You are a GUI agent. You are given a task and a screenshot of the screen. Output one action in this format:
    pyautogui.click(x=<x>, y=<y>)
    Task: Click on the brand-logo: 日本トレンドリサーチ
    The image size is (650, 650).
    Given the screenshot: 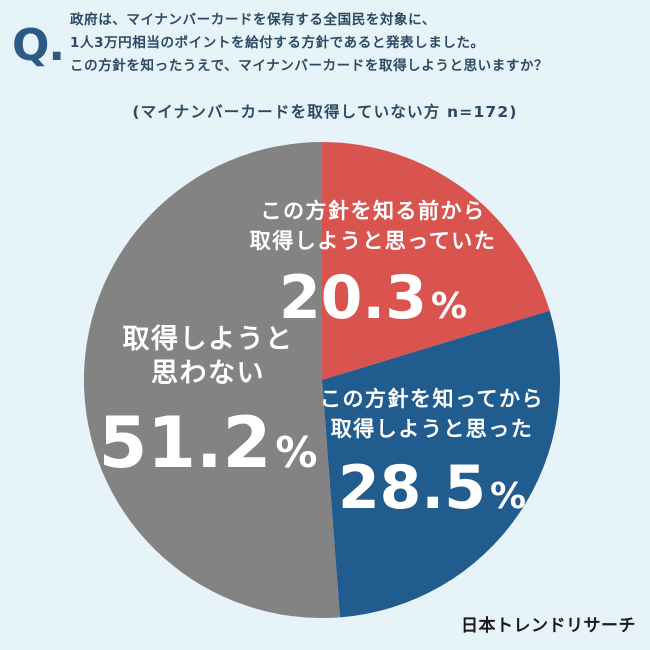 What is the action you would take?
    pyautogui.click(x=548, y=626)
    